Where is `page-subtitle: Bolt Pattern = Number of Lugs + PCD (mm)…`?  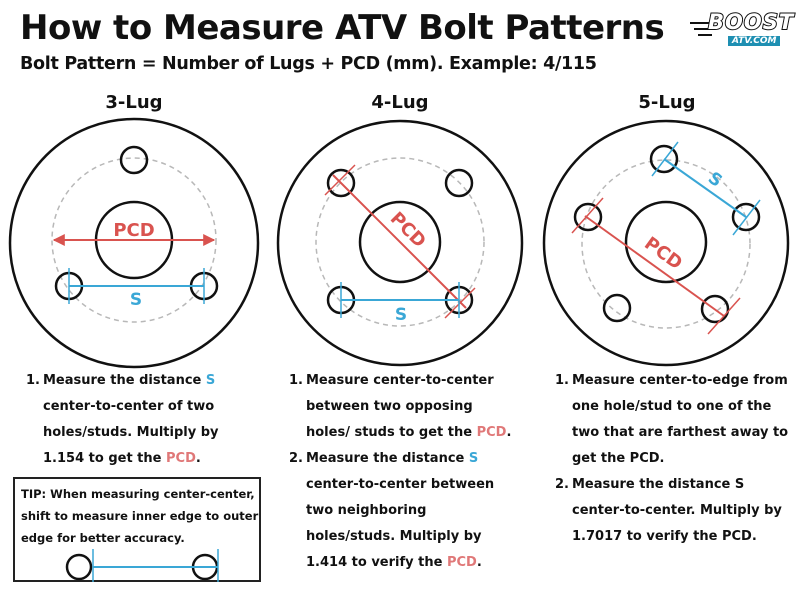
page-subtitle: Bolt Pattern = Number of Lugs + PCD (mm)… is located at coordinates (308, 64).